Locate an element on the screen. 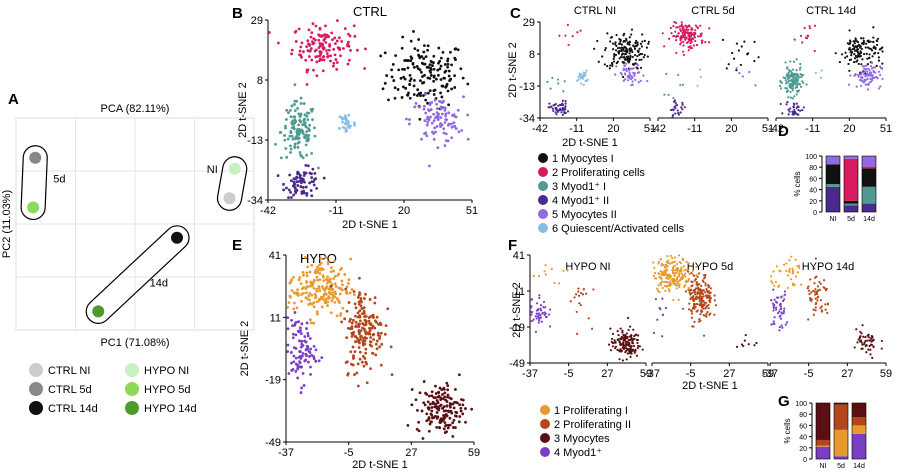  ctrl-sub-tsne-x-tick-label: -42 is located at coordinates (658, 129).